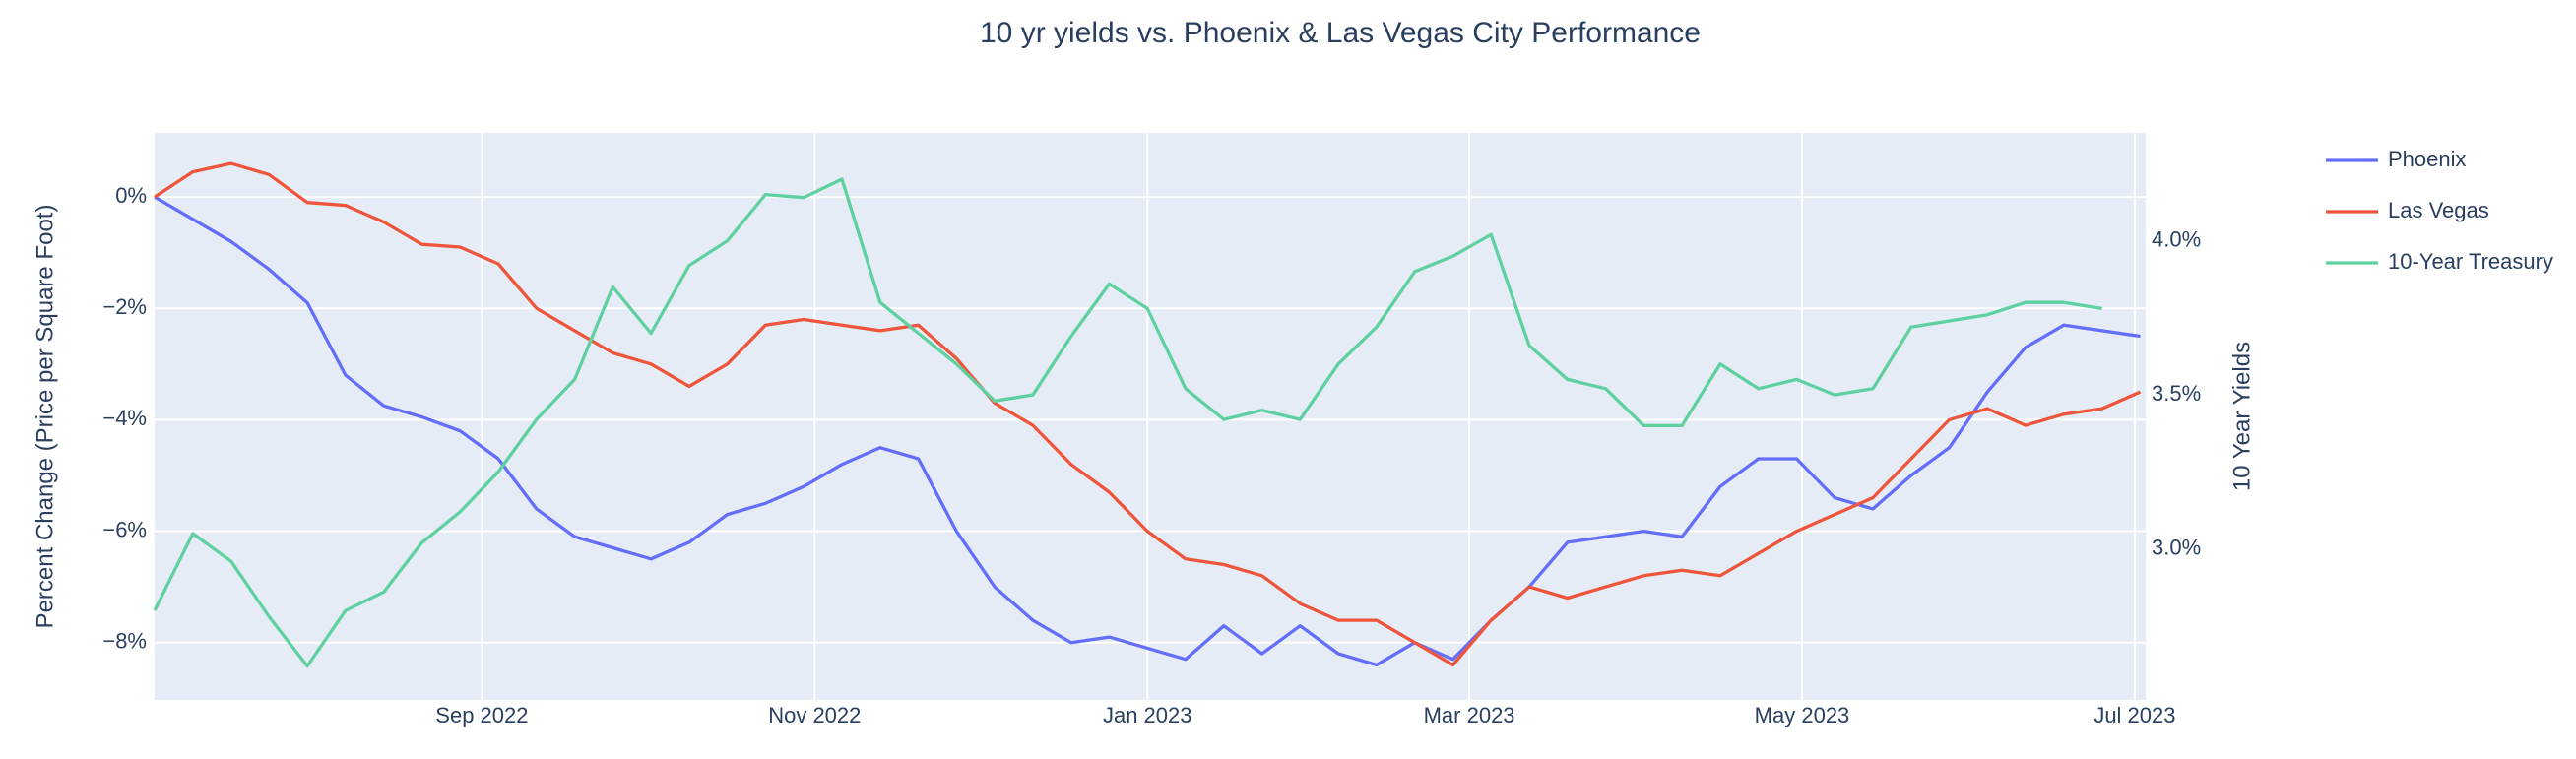 This screenshot has height=759, width=2576. What do you see at coordinates (131, 195) in the screenshot?
I see `y-tick-label: 0%` at bounding box center [131, 195].